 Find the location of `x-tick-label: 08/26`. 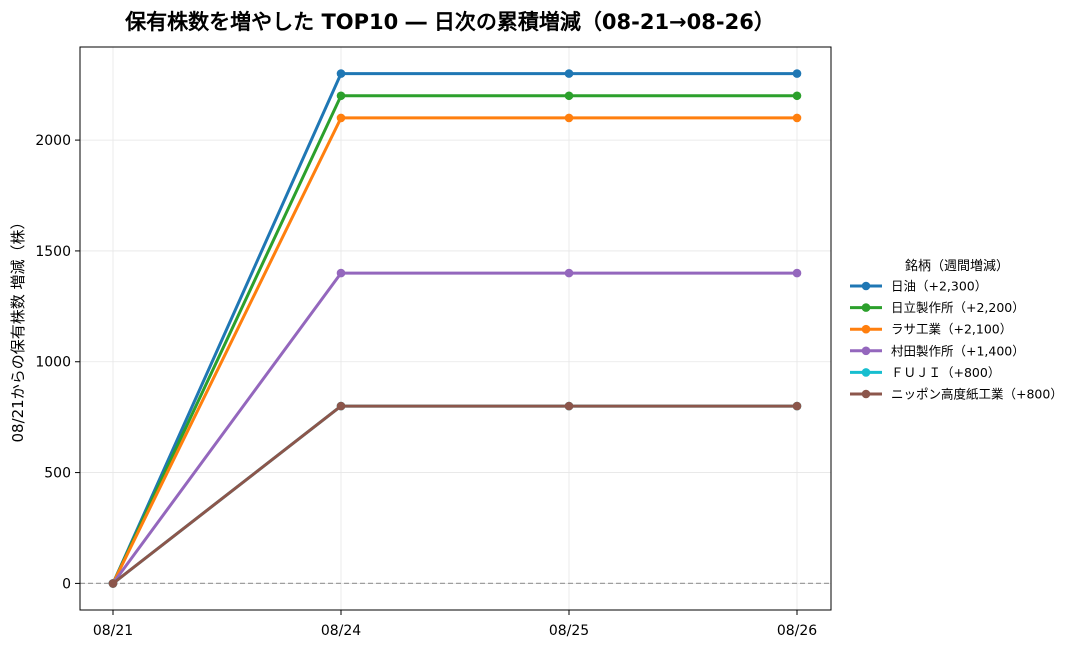

x-tick-label: 08/26 is located at coordinates (797, 631).